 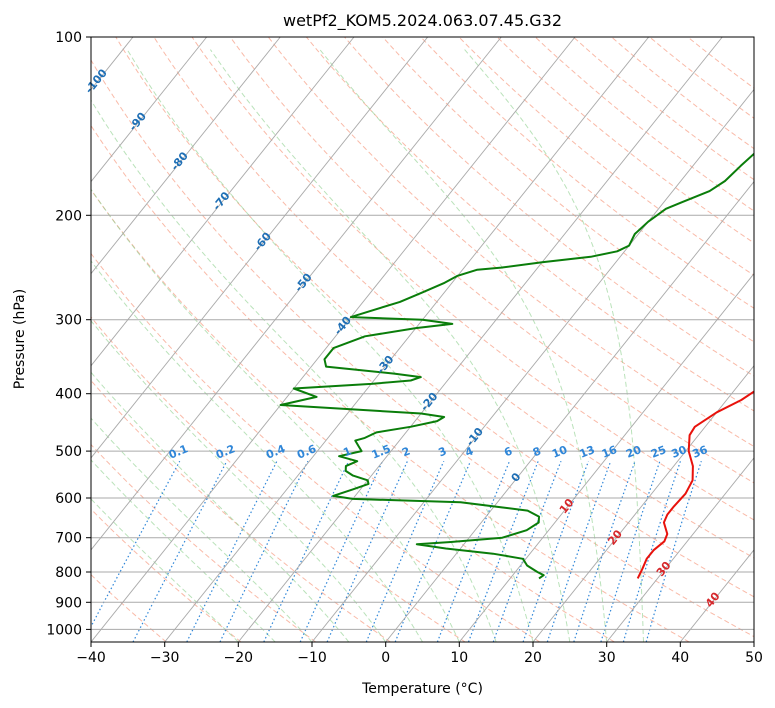 What do you see at coordinates (422, 689) in the screenshot?
I see `x-axis-label: Temperature (°C)` at bounding box center [422, 689].